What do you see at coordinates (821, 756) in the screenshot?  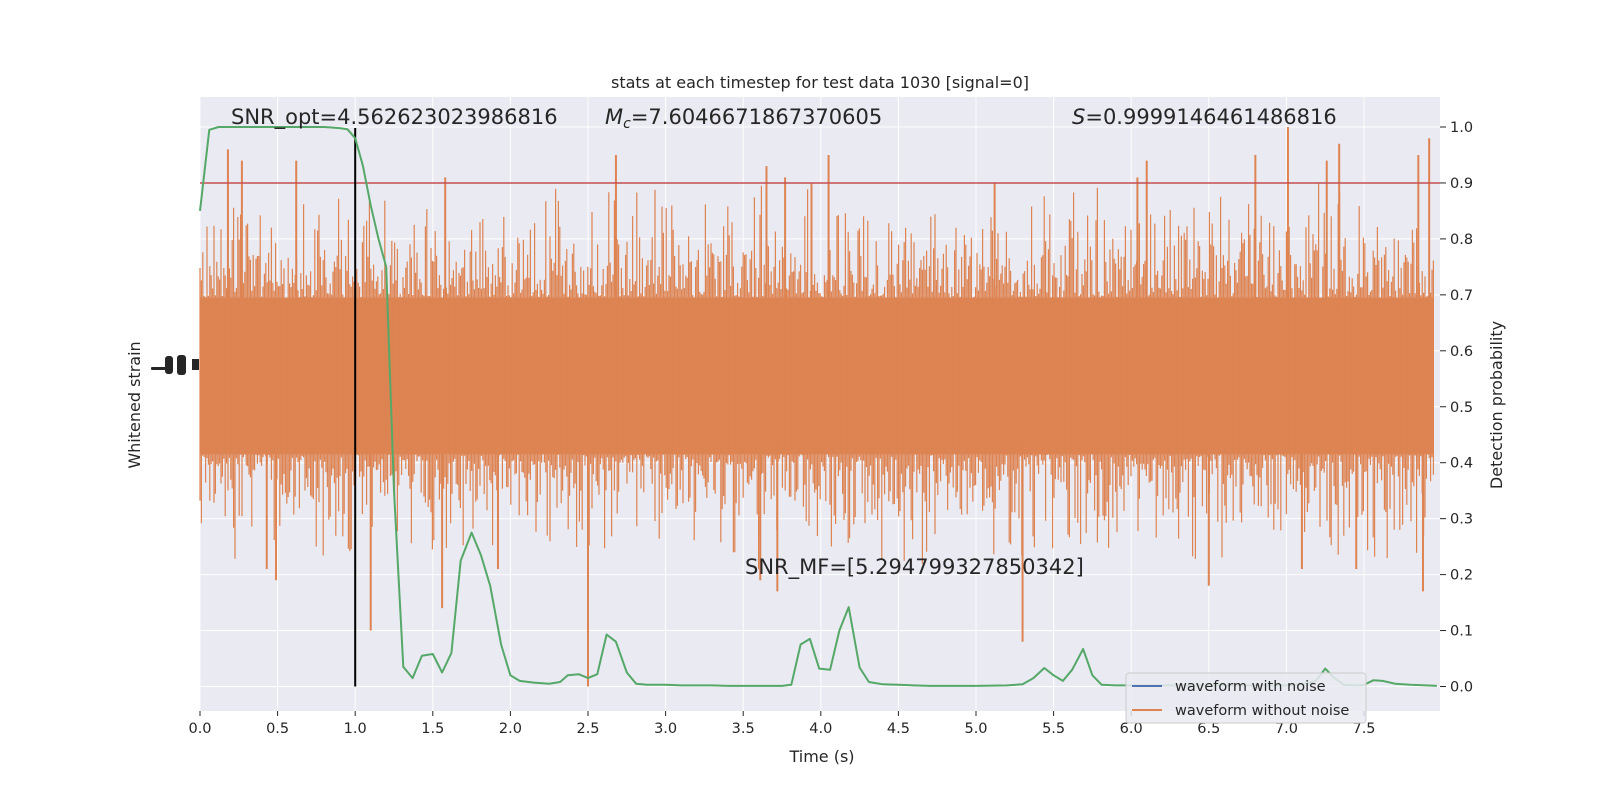 I see `x-axis-label: Time (s)` at bounding box center [821, 756].